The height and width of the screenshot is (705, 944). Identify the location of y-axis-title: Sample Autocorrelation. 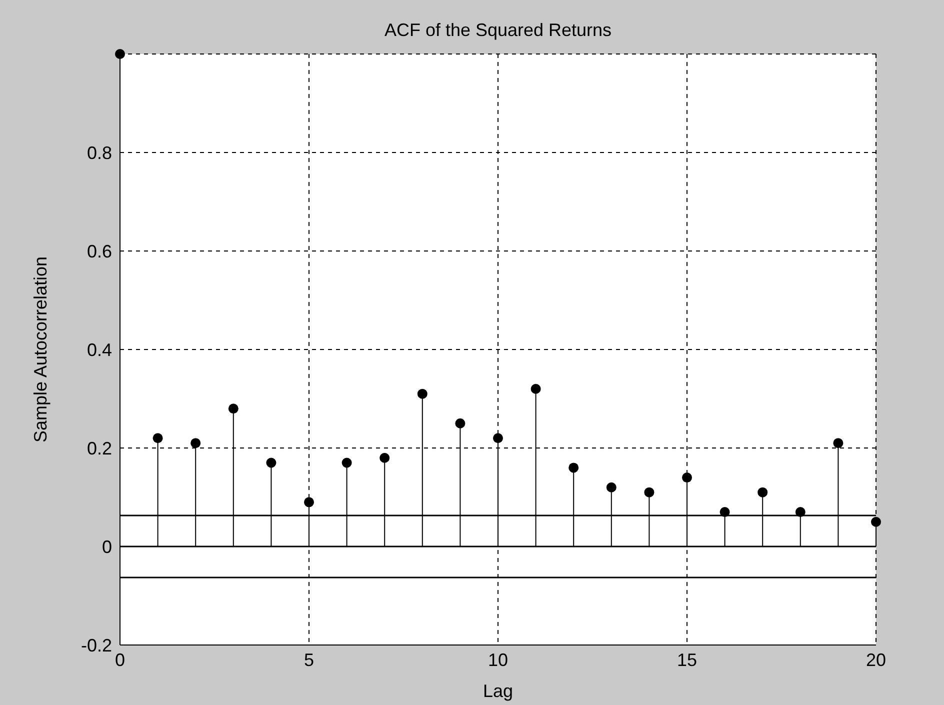
(40, 349).